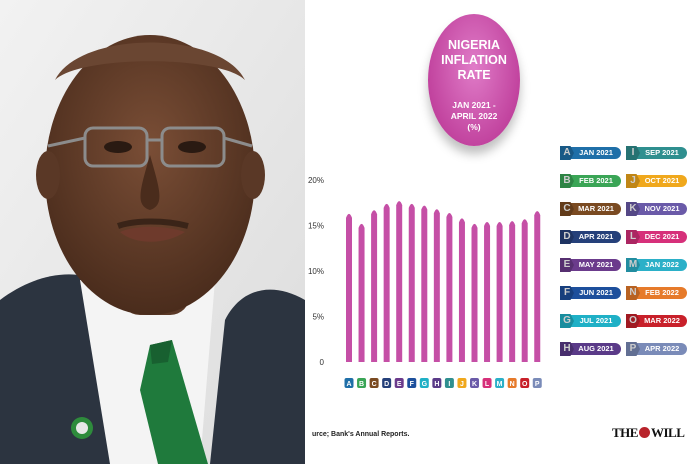 Image resolution: width=696 pixels, height=464 pixels. What do you see at coordinates (537, 286) in the screenshot?
I see `bar-P` at bounding box center [537, 286].